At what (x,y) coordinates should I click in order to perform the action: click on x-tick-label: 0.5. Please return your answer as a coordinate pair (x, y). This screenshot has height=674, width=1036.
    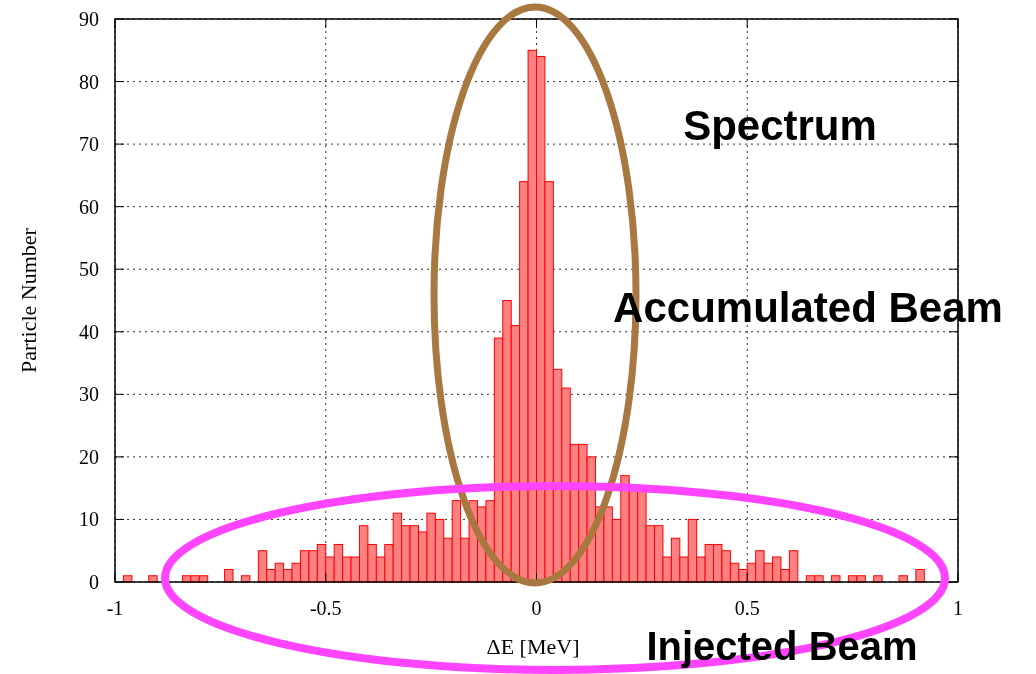
    Looking at the image, I should click on (747, 608).